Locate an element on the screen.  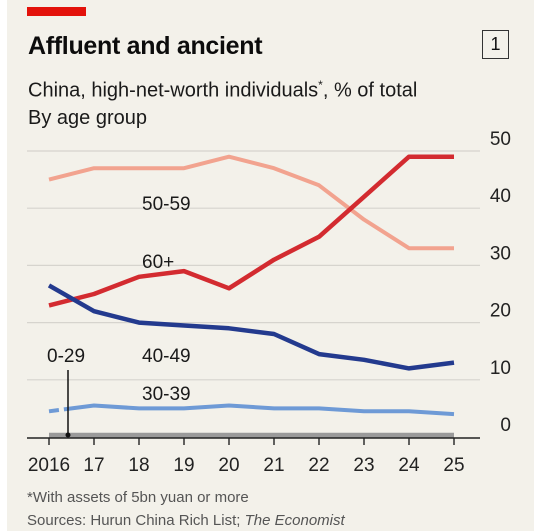
x-tick-label: 19 is located at coordinates (183, 465).